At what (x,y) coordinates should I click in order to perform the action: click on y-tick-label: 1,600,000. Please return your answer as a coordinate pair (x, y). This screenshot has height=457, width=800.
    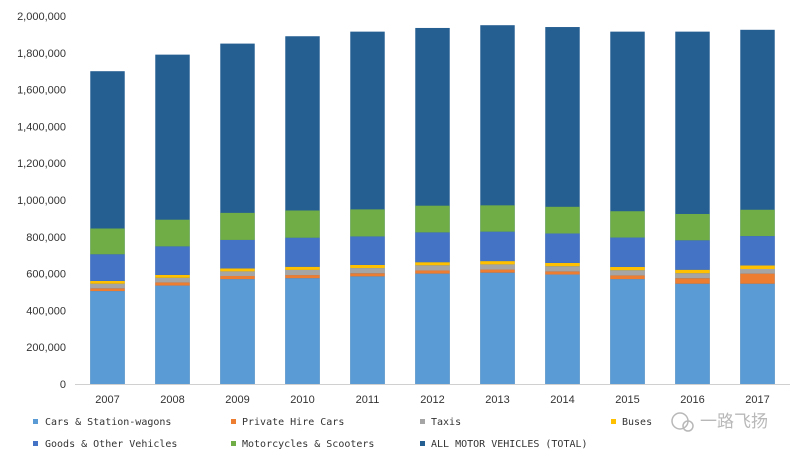
    Looking at the image, I should click on (41, 91).